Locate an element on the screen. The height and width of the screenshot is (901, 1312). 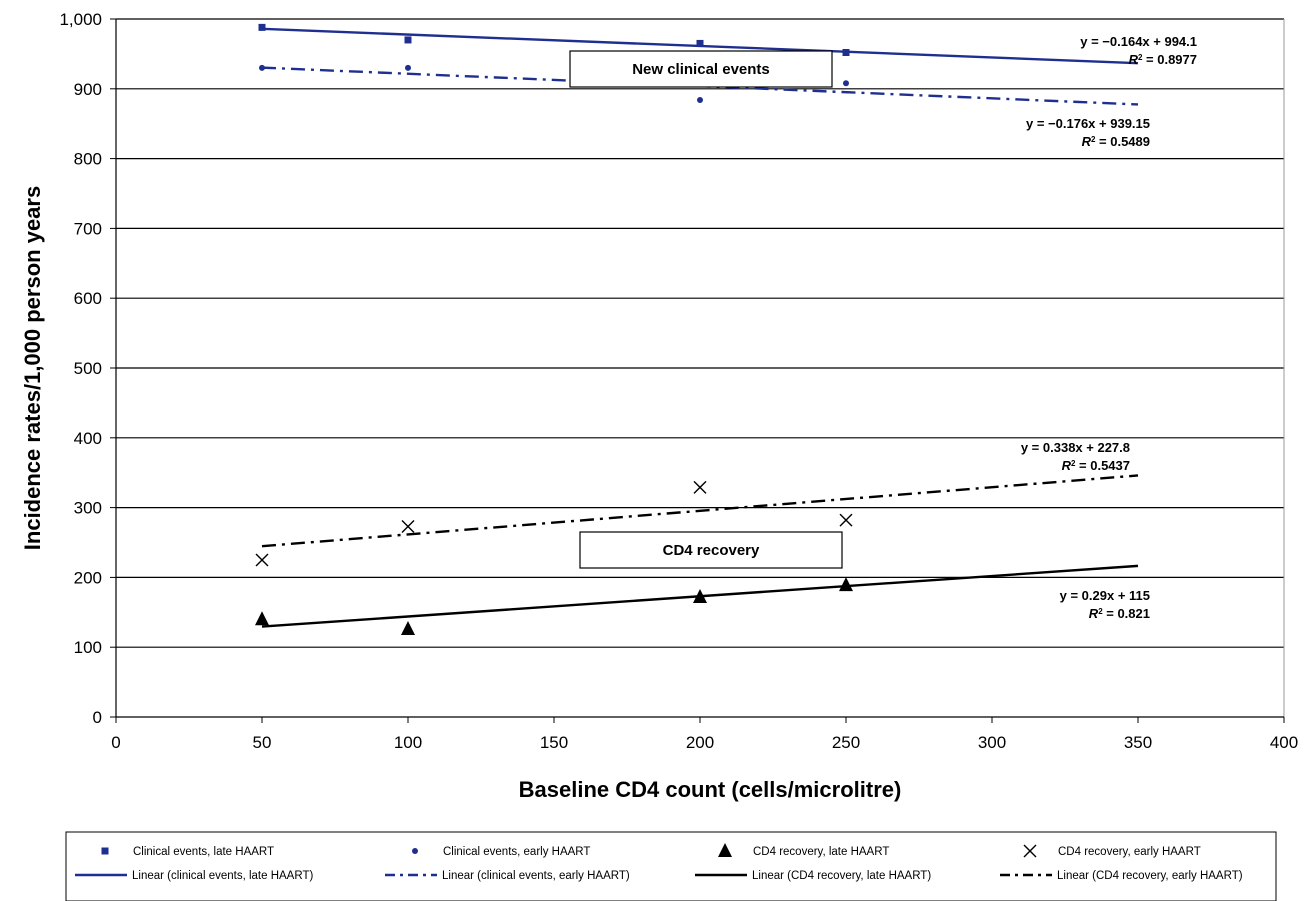
annotation-label-0: New clinical events is located at coordinates (701, 69).